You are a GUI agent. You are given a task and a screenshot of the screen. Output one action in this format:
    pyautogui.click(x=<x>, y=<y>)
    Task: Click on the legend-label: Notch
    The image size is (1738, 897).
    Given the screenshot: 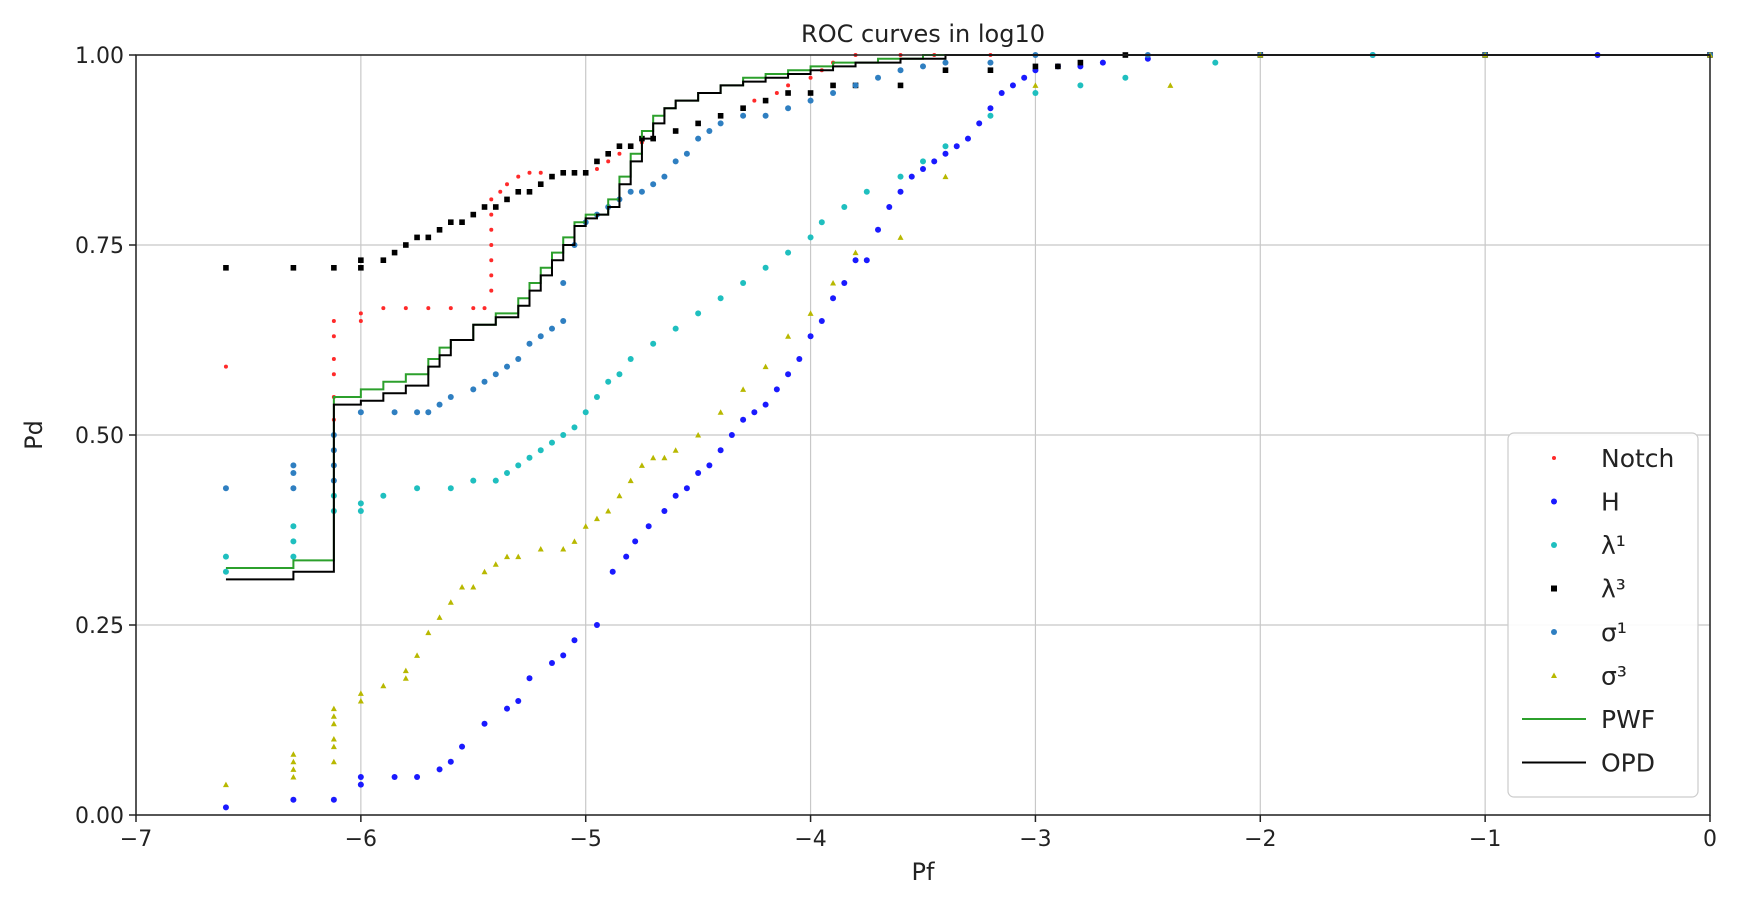 What is the action you would take?
    pyautogui.click(x=1637, y=458)
    